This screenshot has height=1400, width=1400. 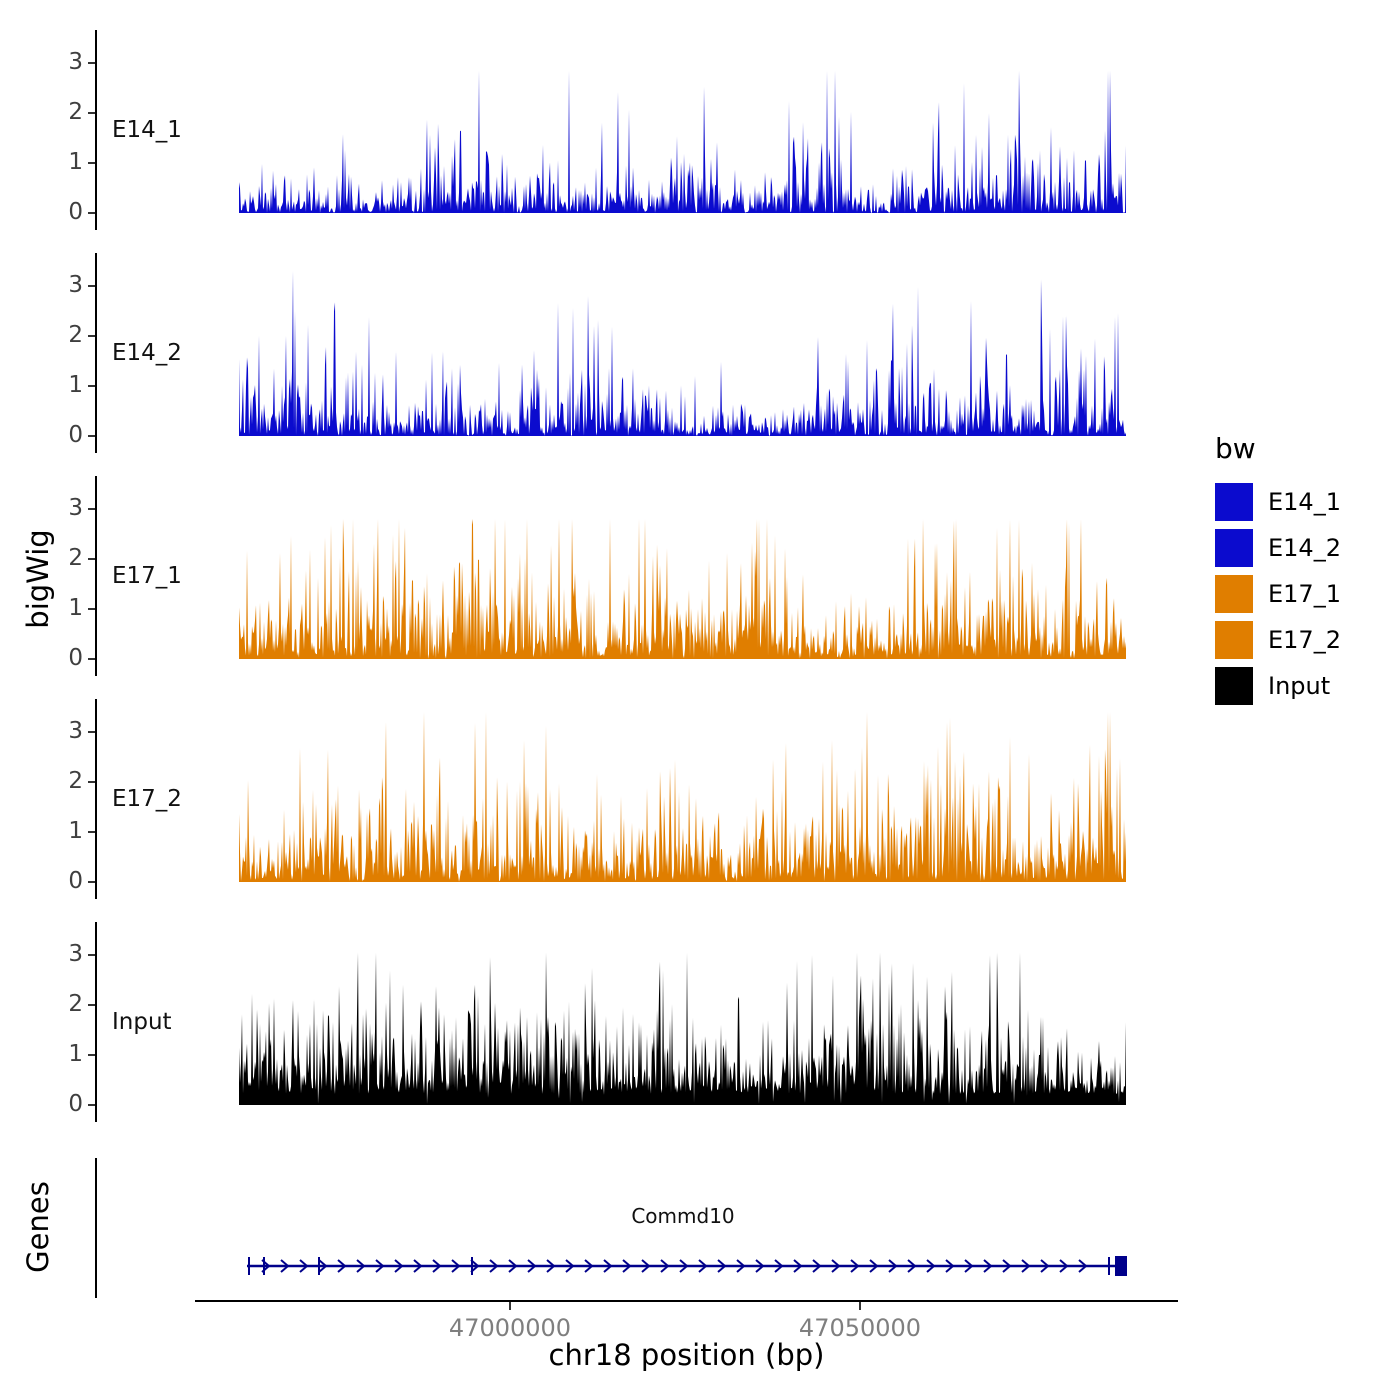 I want to click on legend-entry: E17_1, so click(x=1278, y=594).